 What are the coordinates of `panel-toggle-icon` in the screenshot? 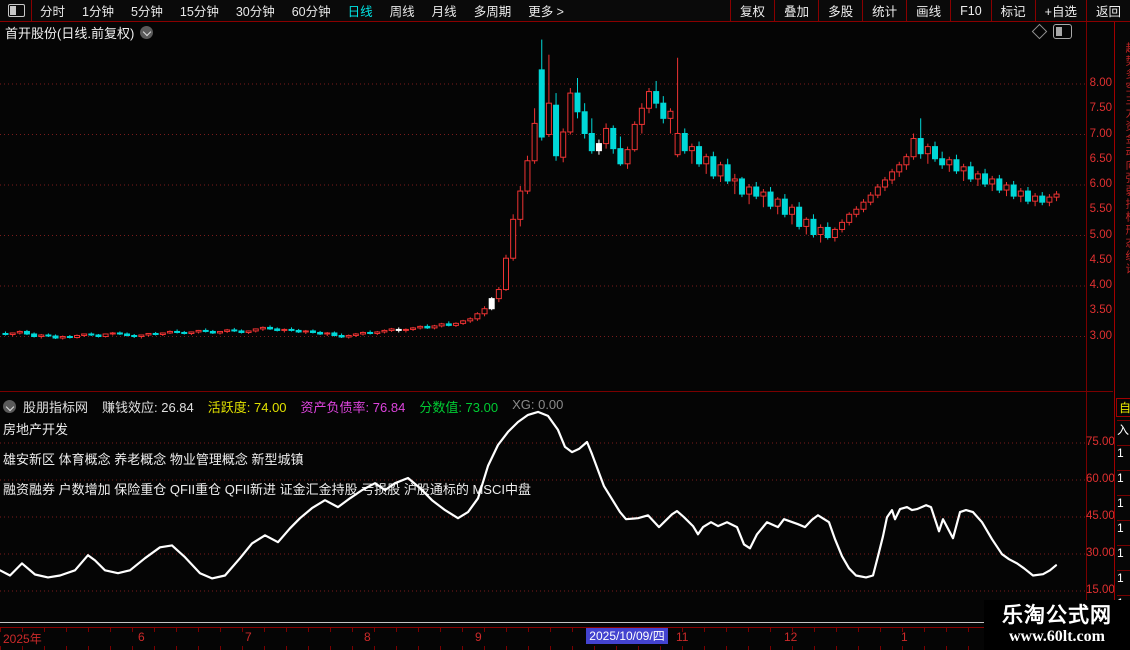 It's located at (1062, 31).